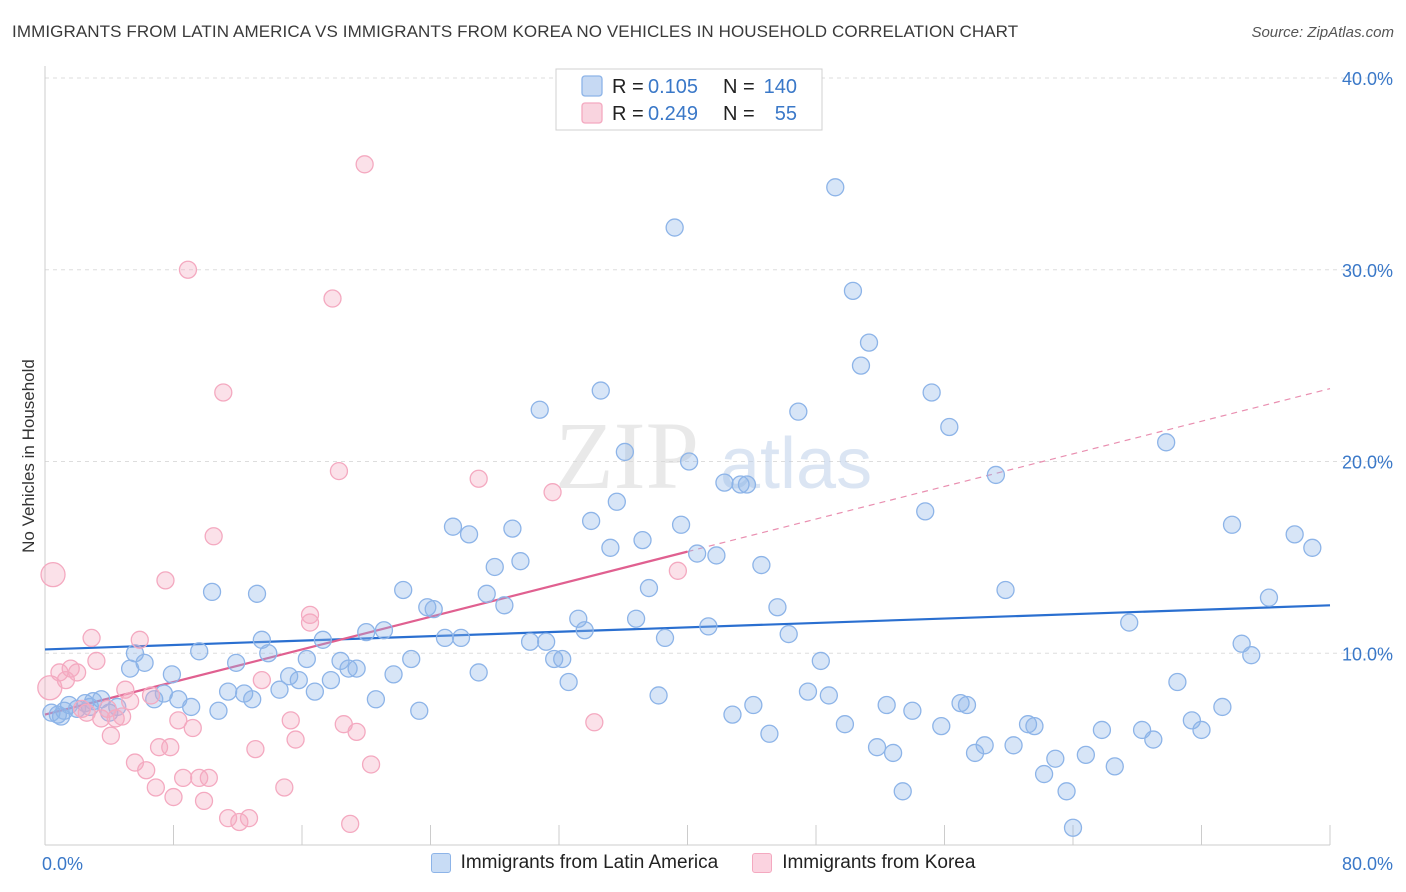 The height and width of the screenshot is (892, 1406). I want to click on legend-label-korea: Immigrants from Korea, so click(879, 862).